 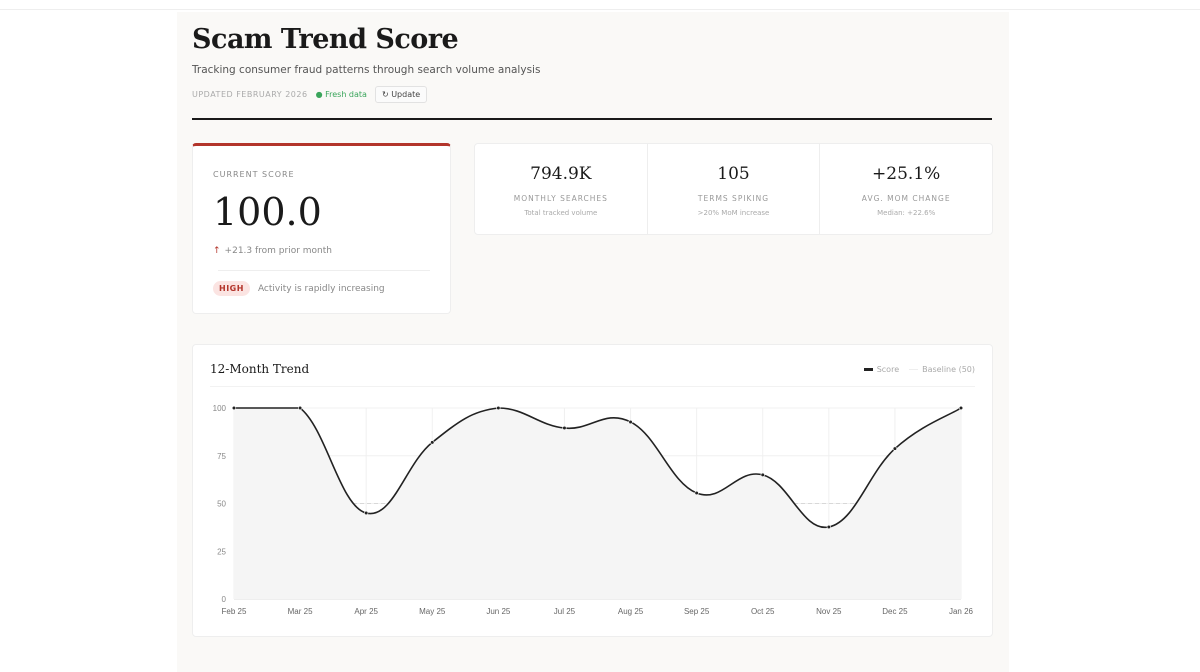 What do you see at coordinates (906, 198) in the screenshot?
I see `stat-label: AVG. MOM CHANGE` at bounding box center [906, 198].